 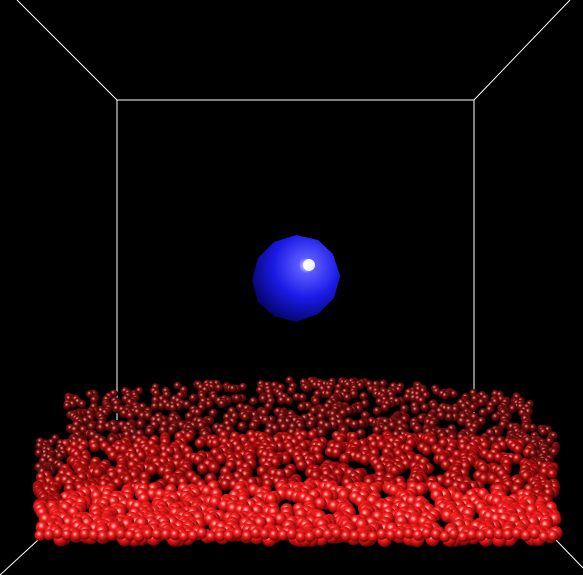 I want to click on sphere-specular-highlight, so click(x=309, y=265).